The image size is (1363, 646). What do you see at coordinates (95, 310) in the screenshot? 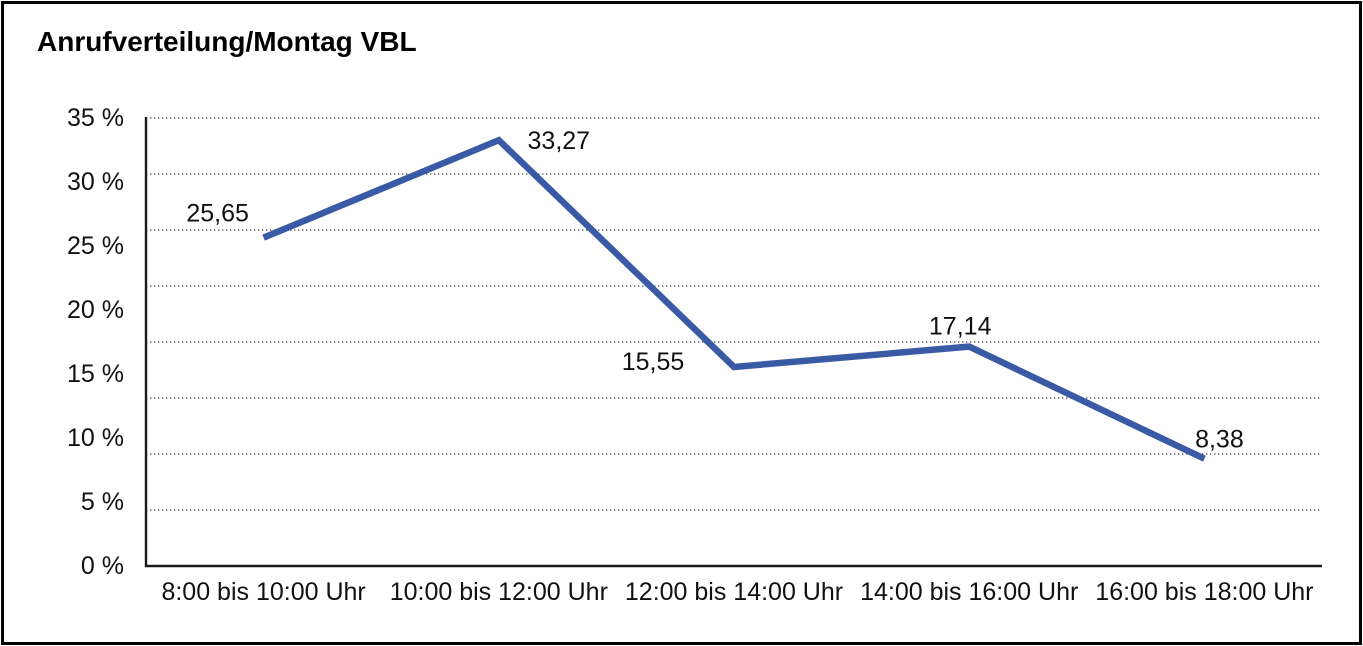
I see `y-axis-tick-label: 20 %` at bounding box center [95, 310].